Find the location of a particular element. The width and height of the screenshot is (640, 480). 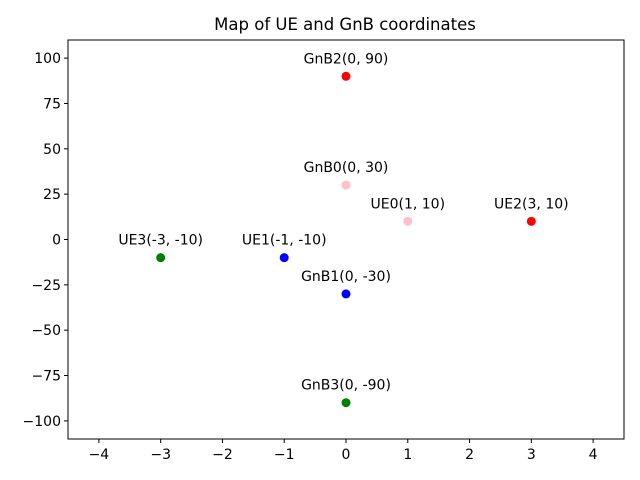

x-tick-label: 4 is located at coordinates (593, 455).